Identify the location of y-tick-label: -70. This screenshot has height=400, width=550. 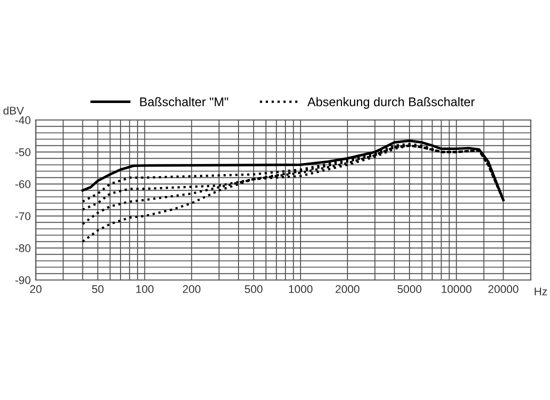
(22, 216).